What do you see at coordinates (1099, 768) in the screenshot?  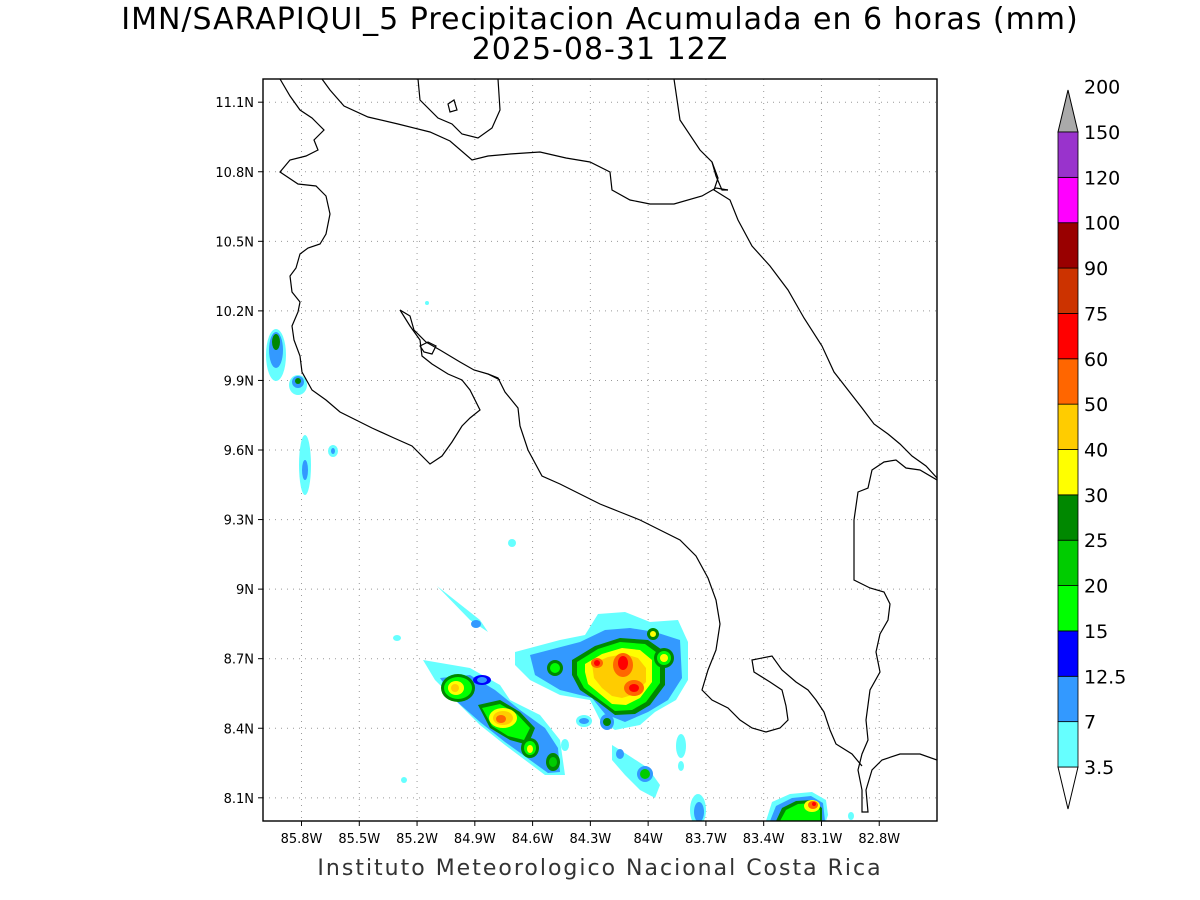 I see `colorbar-label: 3.5` at bounding box center [1099, 768].